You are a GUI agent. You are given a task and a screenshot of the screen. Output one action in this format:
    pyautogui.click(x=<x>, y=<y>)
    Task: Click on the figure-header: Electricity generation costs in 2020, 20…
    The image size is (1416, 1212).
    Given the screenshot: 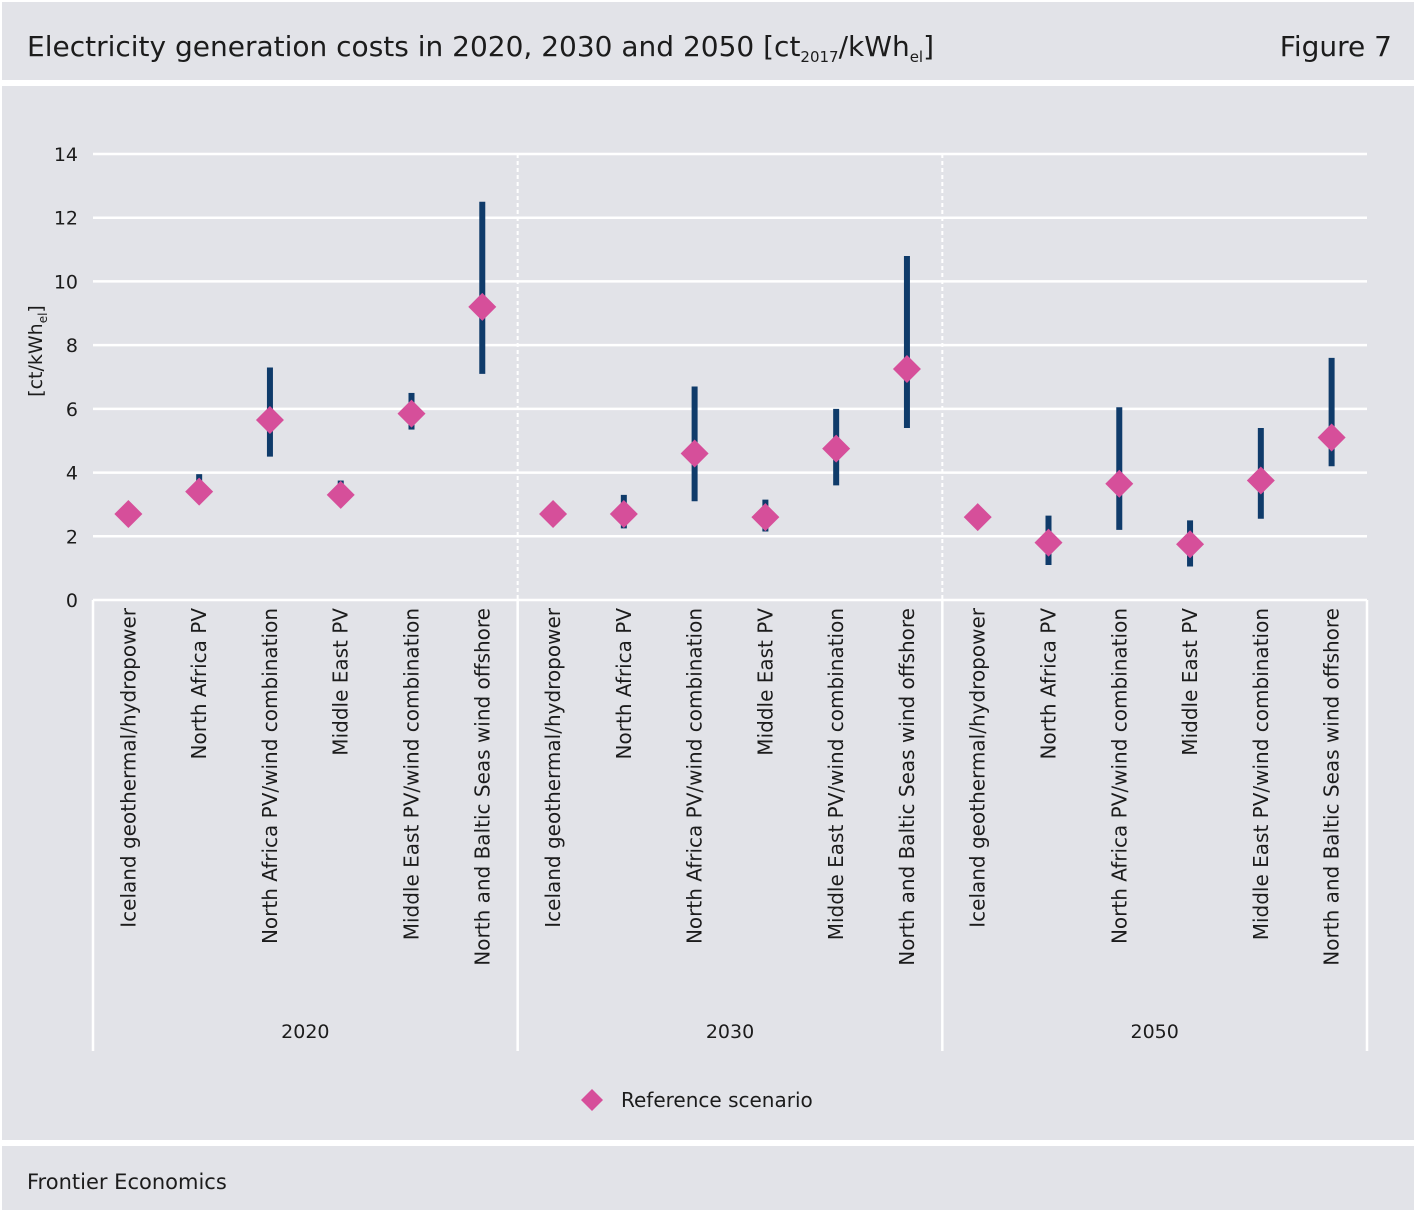 What is the action you would take?
    pyautogui.click(x=708, y=41)
    